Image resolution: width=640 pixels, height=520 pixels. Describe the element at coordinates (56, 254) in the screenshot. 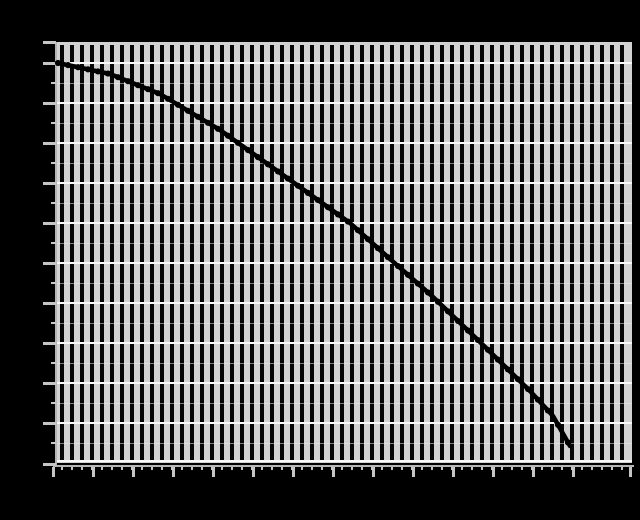

I see `y-axis-line` at that location.